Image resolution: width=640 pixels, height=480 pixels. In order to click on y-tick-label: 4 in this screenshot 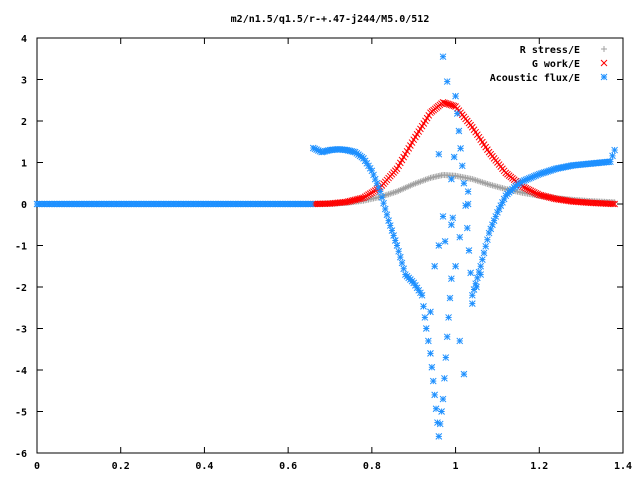, I will do `click(24, 39)`.